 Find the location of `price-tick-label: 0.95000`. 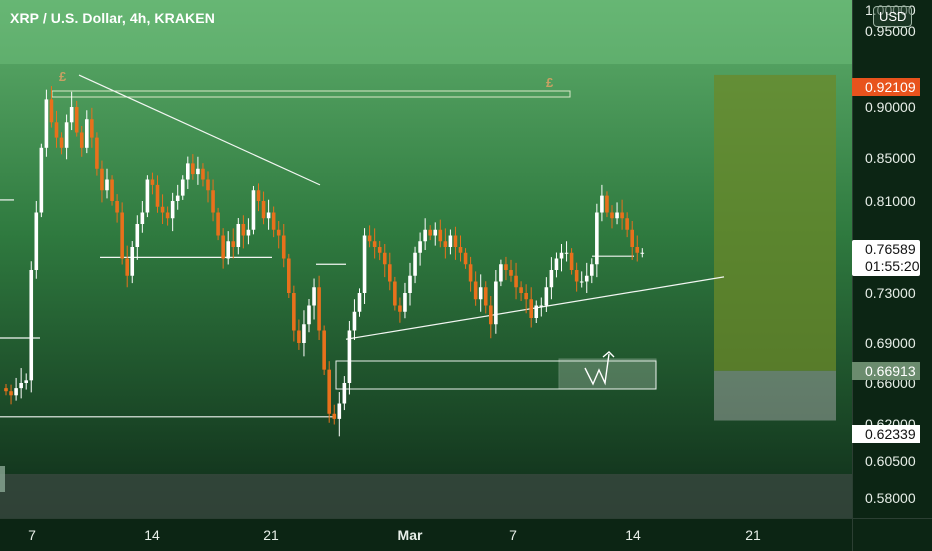

price-tick-label: 0.95000 is located at coordinates (890, 31).